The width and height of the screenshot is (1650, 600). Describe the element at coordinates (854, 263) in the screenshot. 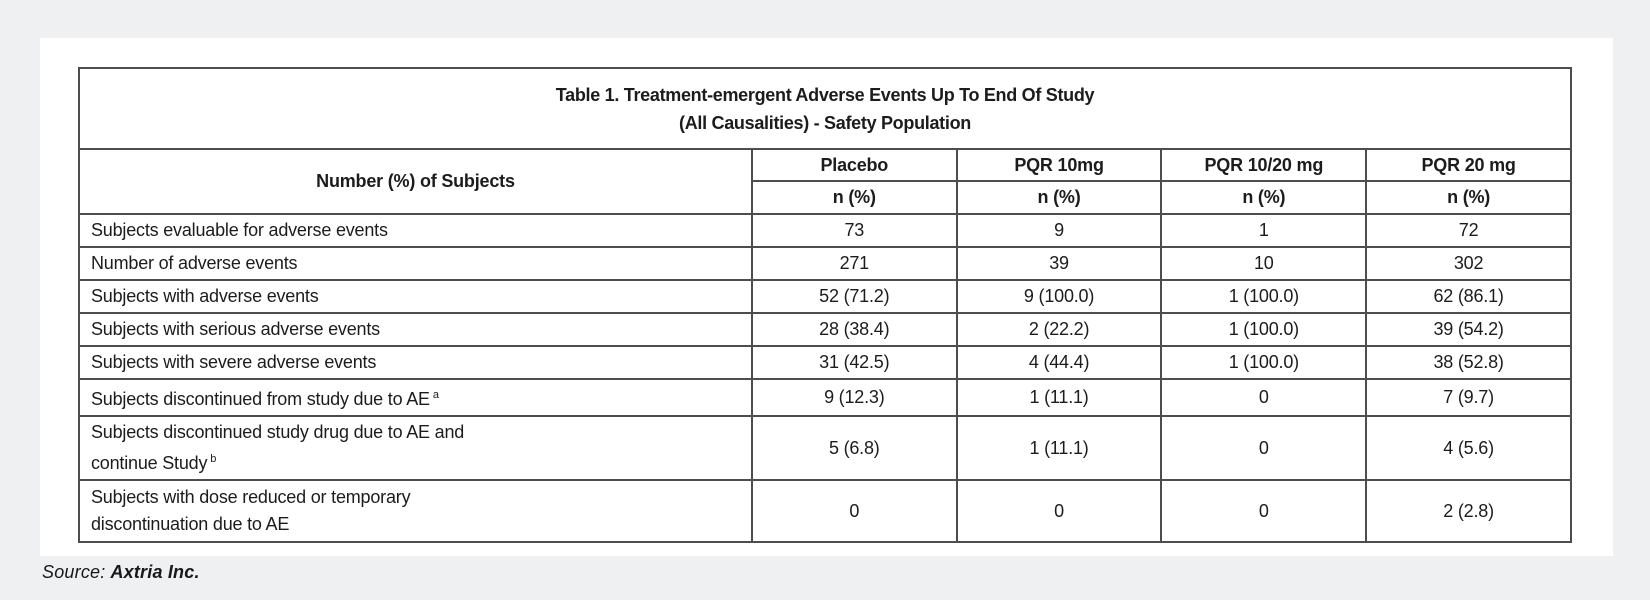

I see `data-cell: 271` at that location.